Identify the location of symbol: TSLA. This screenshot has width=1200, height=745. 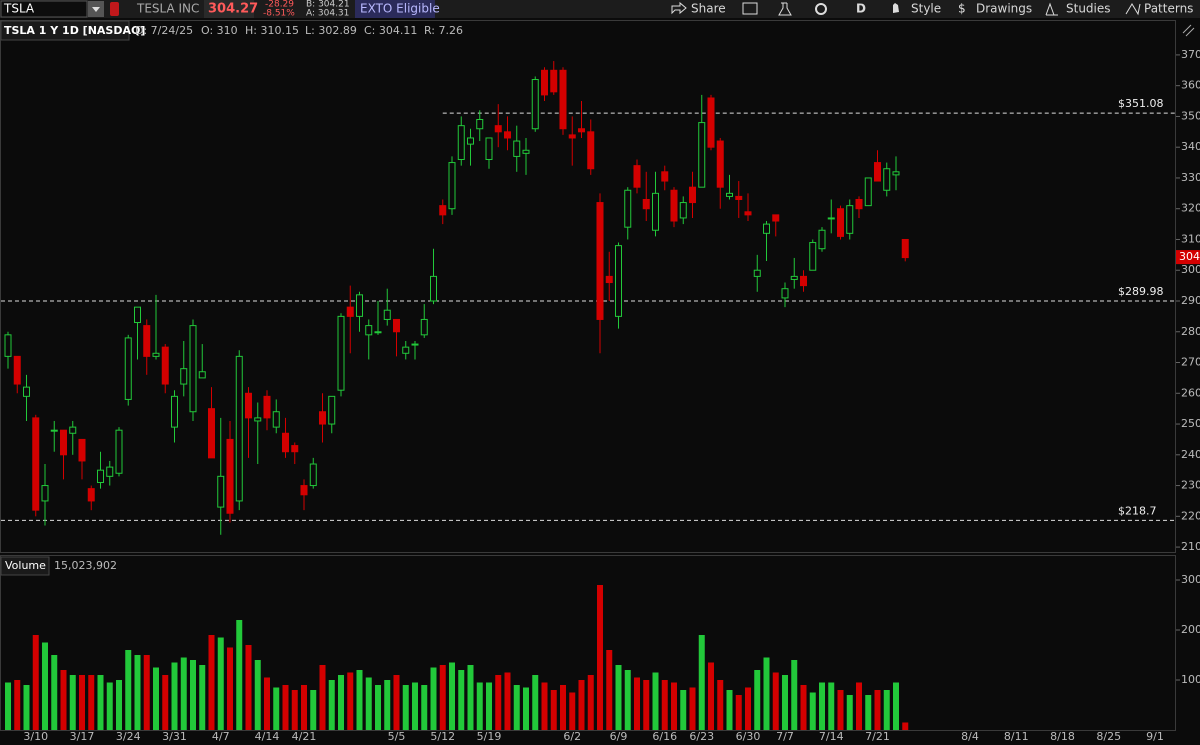
(19, 9).